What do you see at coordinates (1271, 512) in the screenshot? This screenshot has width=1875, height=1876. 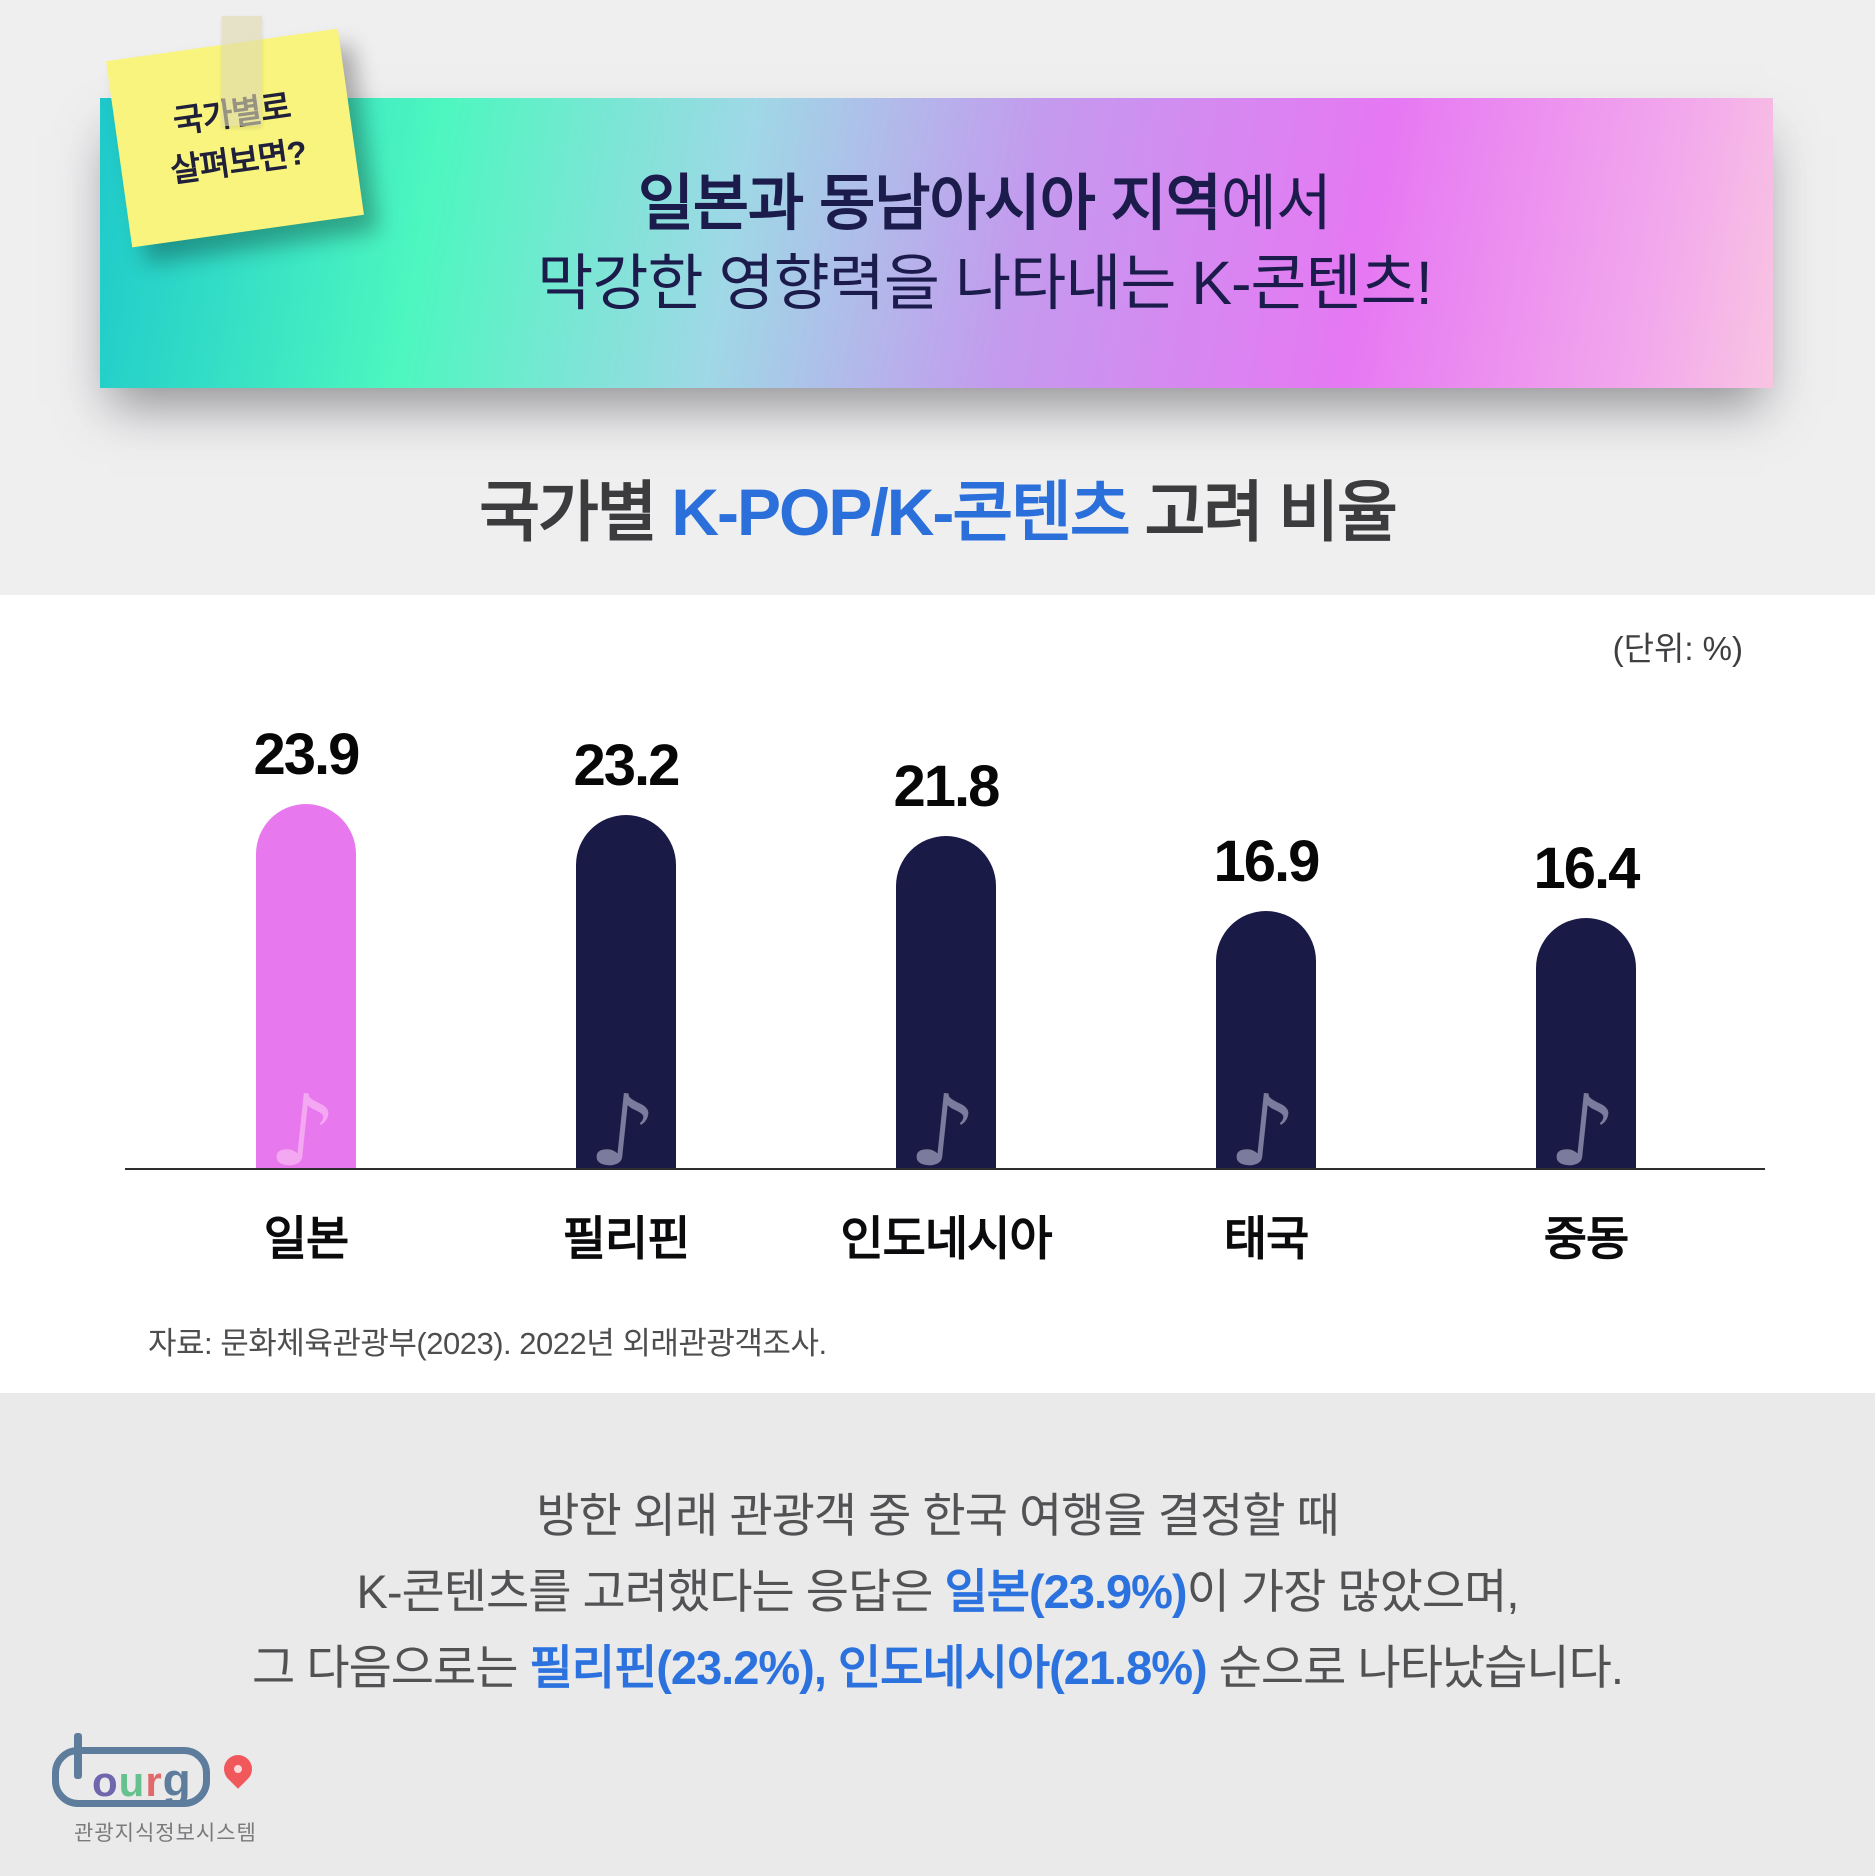 I see `chart-title-suffix: 고려 비율` at bounding box center [1271, 512].